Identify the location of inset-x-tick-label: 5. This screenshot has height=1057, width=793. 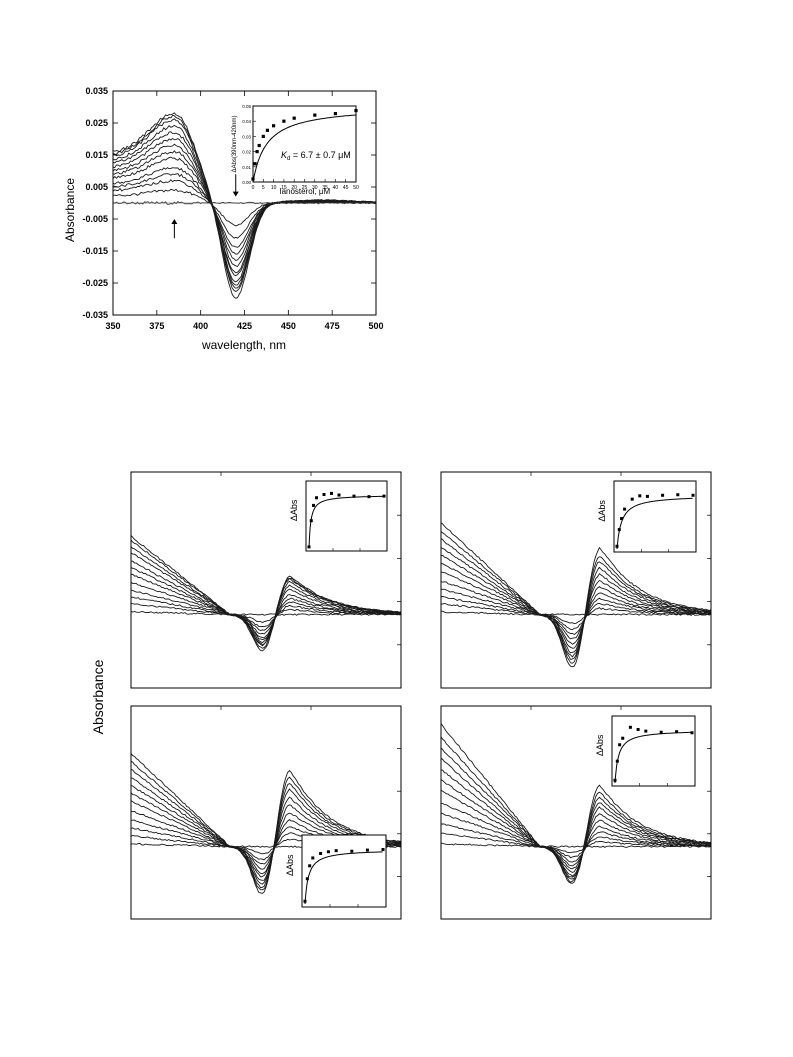
(263, 188).